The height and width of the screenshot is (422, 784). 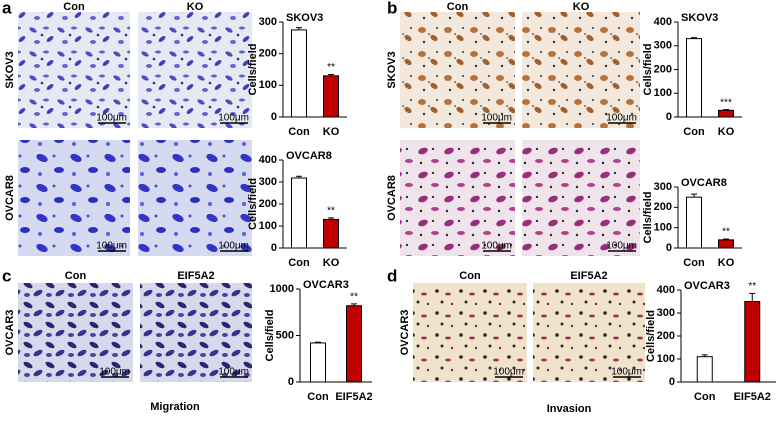 I want to click on panel-letter: a, so click(x=7, y=8).